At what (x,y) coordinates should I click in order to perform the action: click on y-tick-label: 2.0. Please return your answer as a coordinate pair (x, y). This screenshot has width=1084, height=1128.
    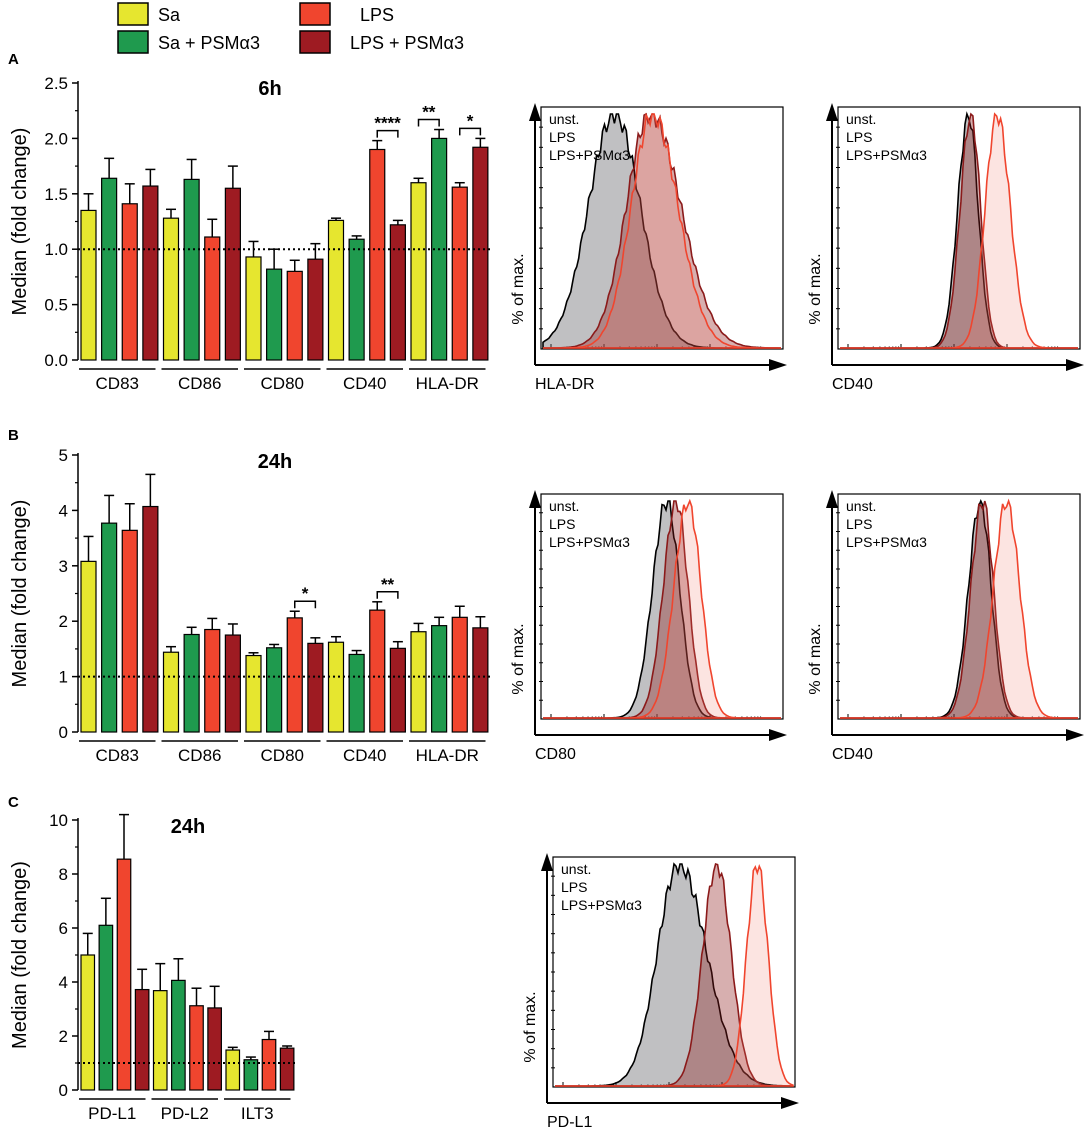
    Looking at the image, I should click on (56, 138).